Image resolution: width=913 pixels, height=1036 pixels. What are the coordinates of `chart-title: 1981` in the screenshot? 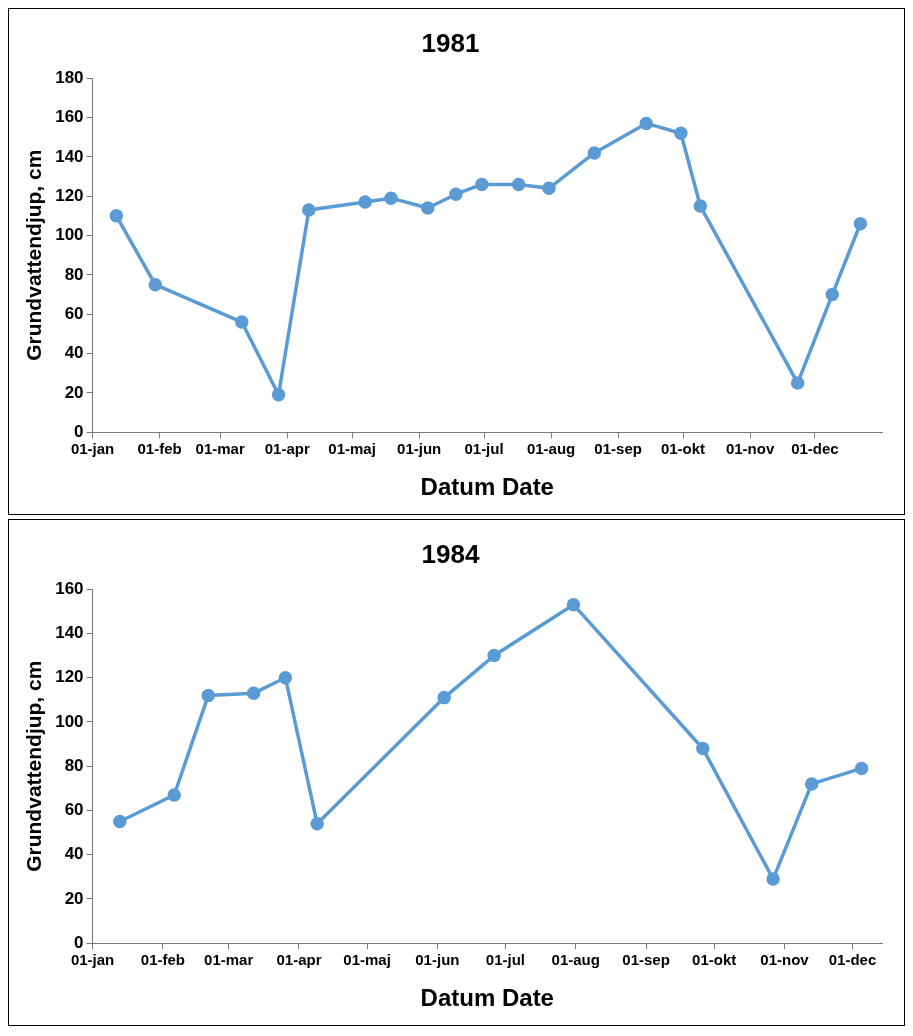 It's located at (450, 42).